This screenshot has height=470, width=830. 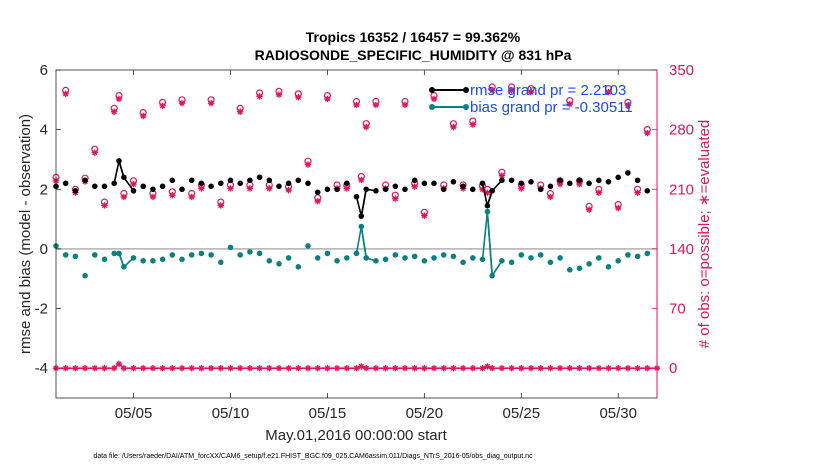 What do you see at coordinates (432, 107) in the screenshot?
I see `legend-bias-marker-left` at bounding box center [432, 107].